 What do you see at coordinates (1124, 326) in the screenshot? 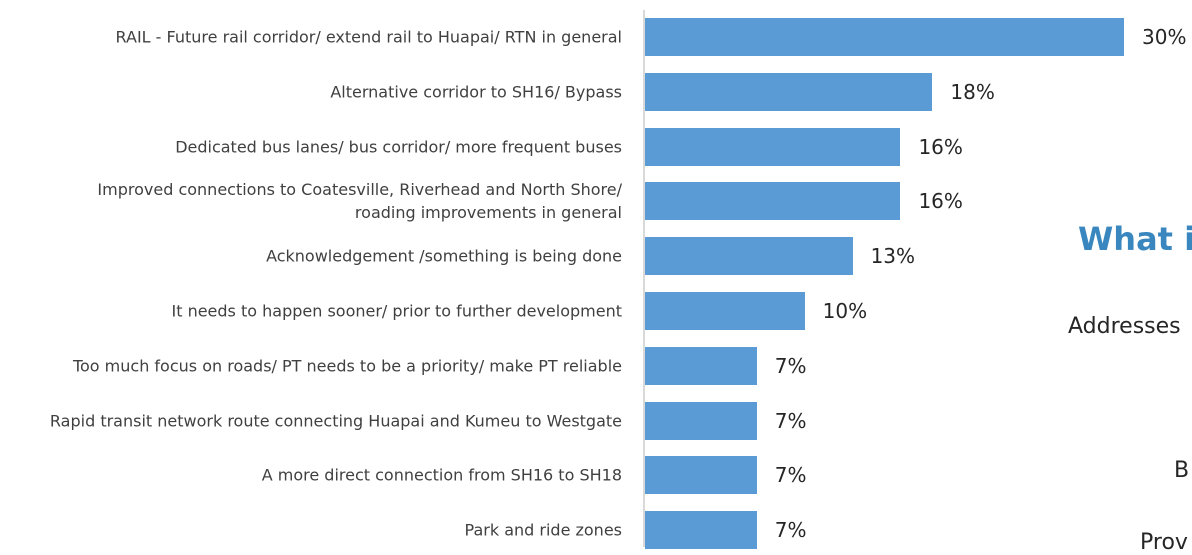
I see `text-fragment: Addresses` at bounding box center [1124, 326].